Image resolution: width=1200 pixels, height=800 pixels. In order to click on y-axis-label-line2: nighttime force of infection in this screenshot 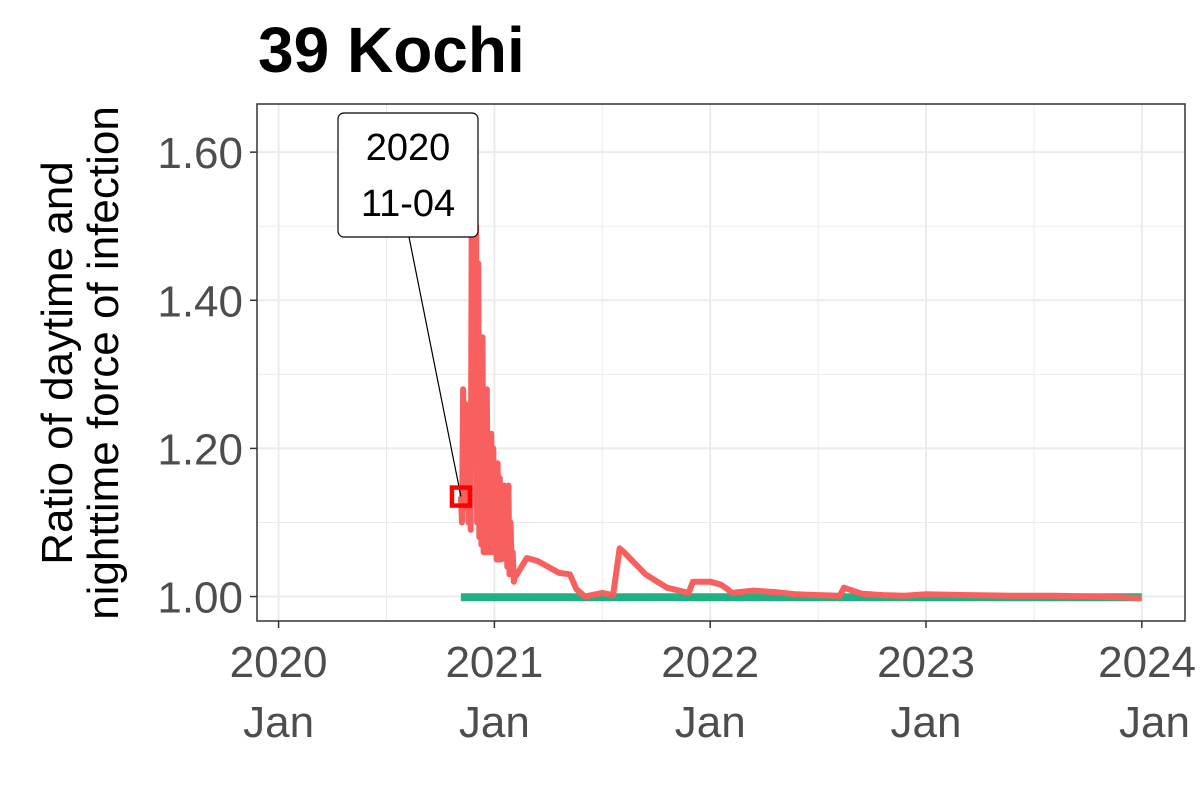, I will do `click(103, 363)`.